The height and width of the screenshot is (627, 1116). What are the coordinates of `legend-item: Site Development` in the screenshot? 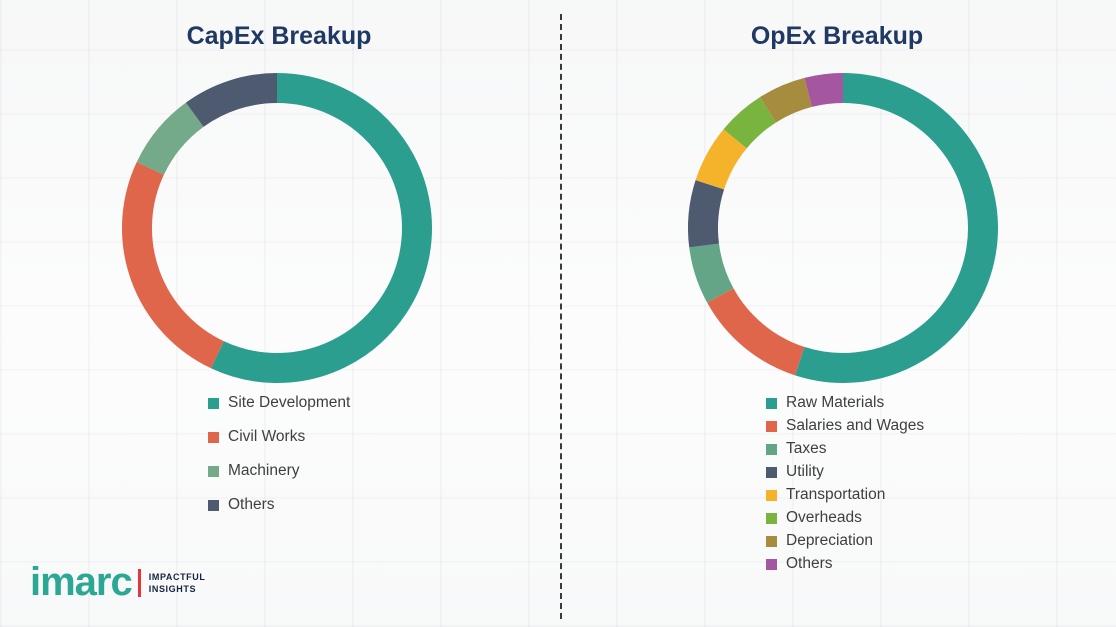 It's located at (279, 403).